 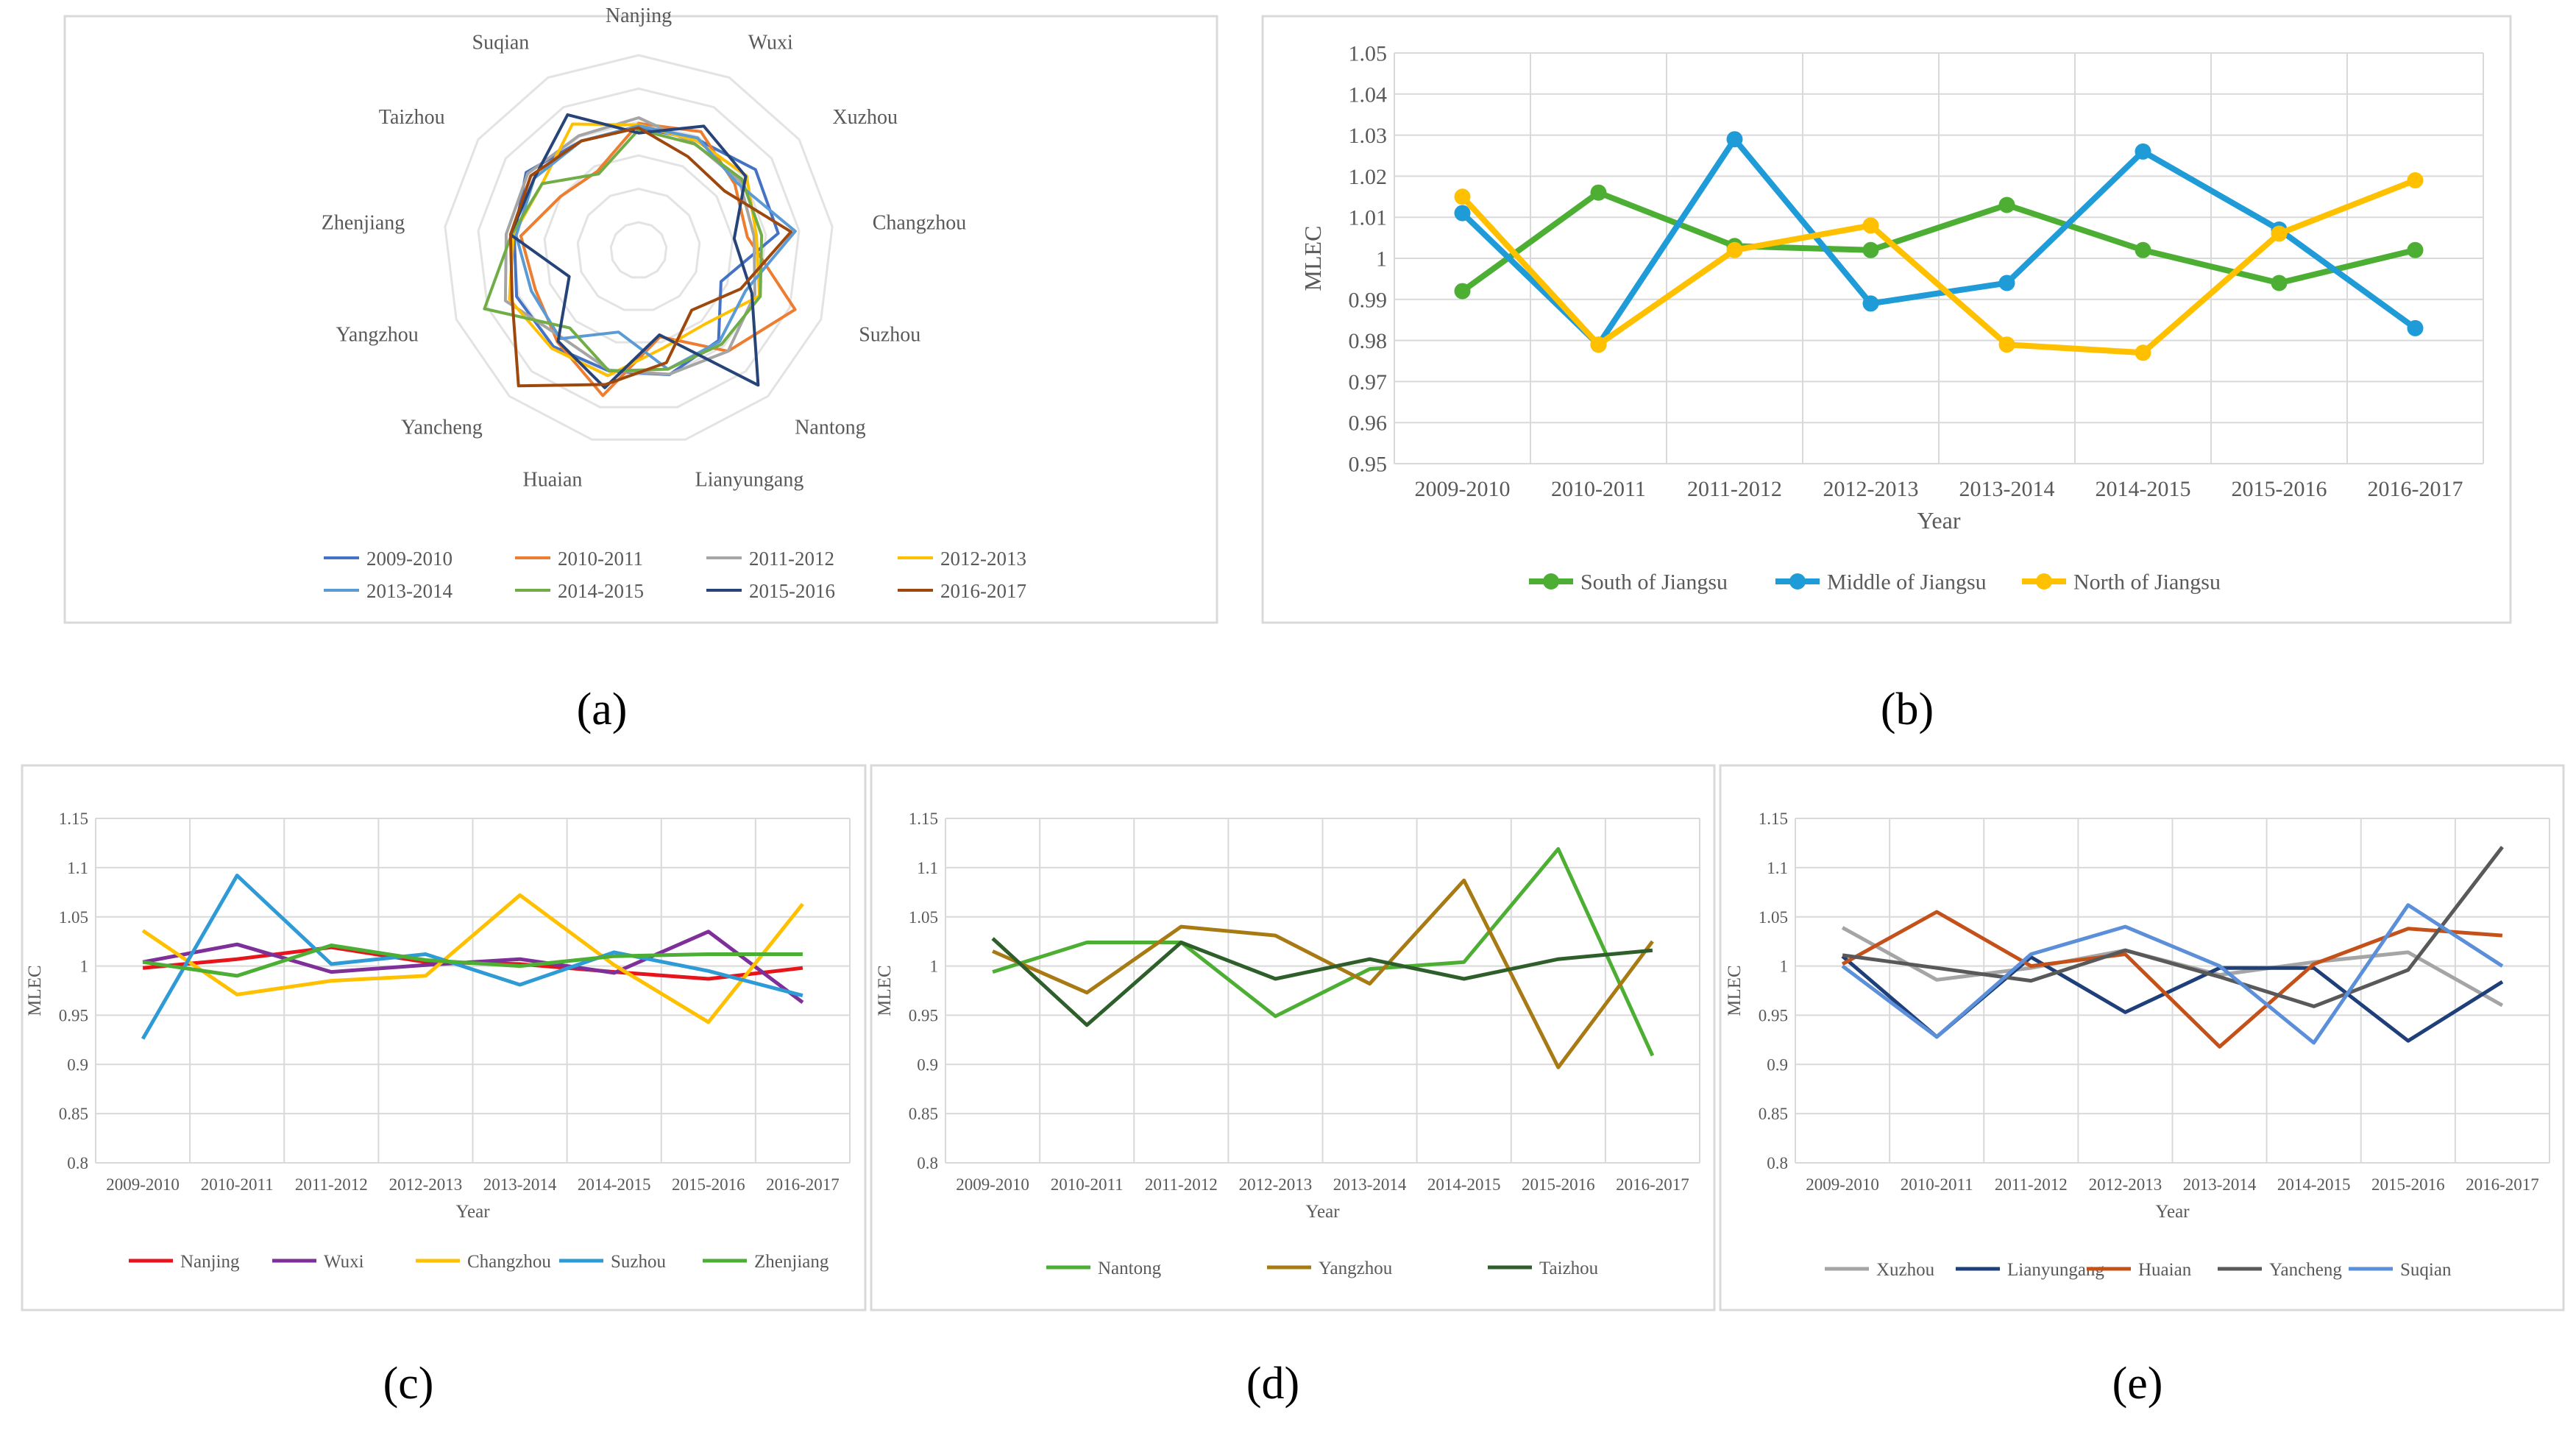 I want to click on series-line-zhenjiang, so click(x=472, y=961).